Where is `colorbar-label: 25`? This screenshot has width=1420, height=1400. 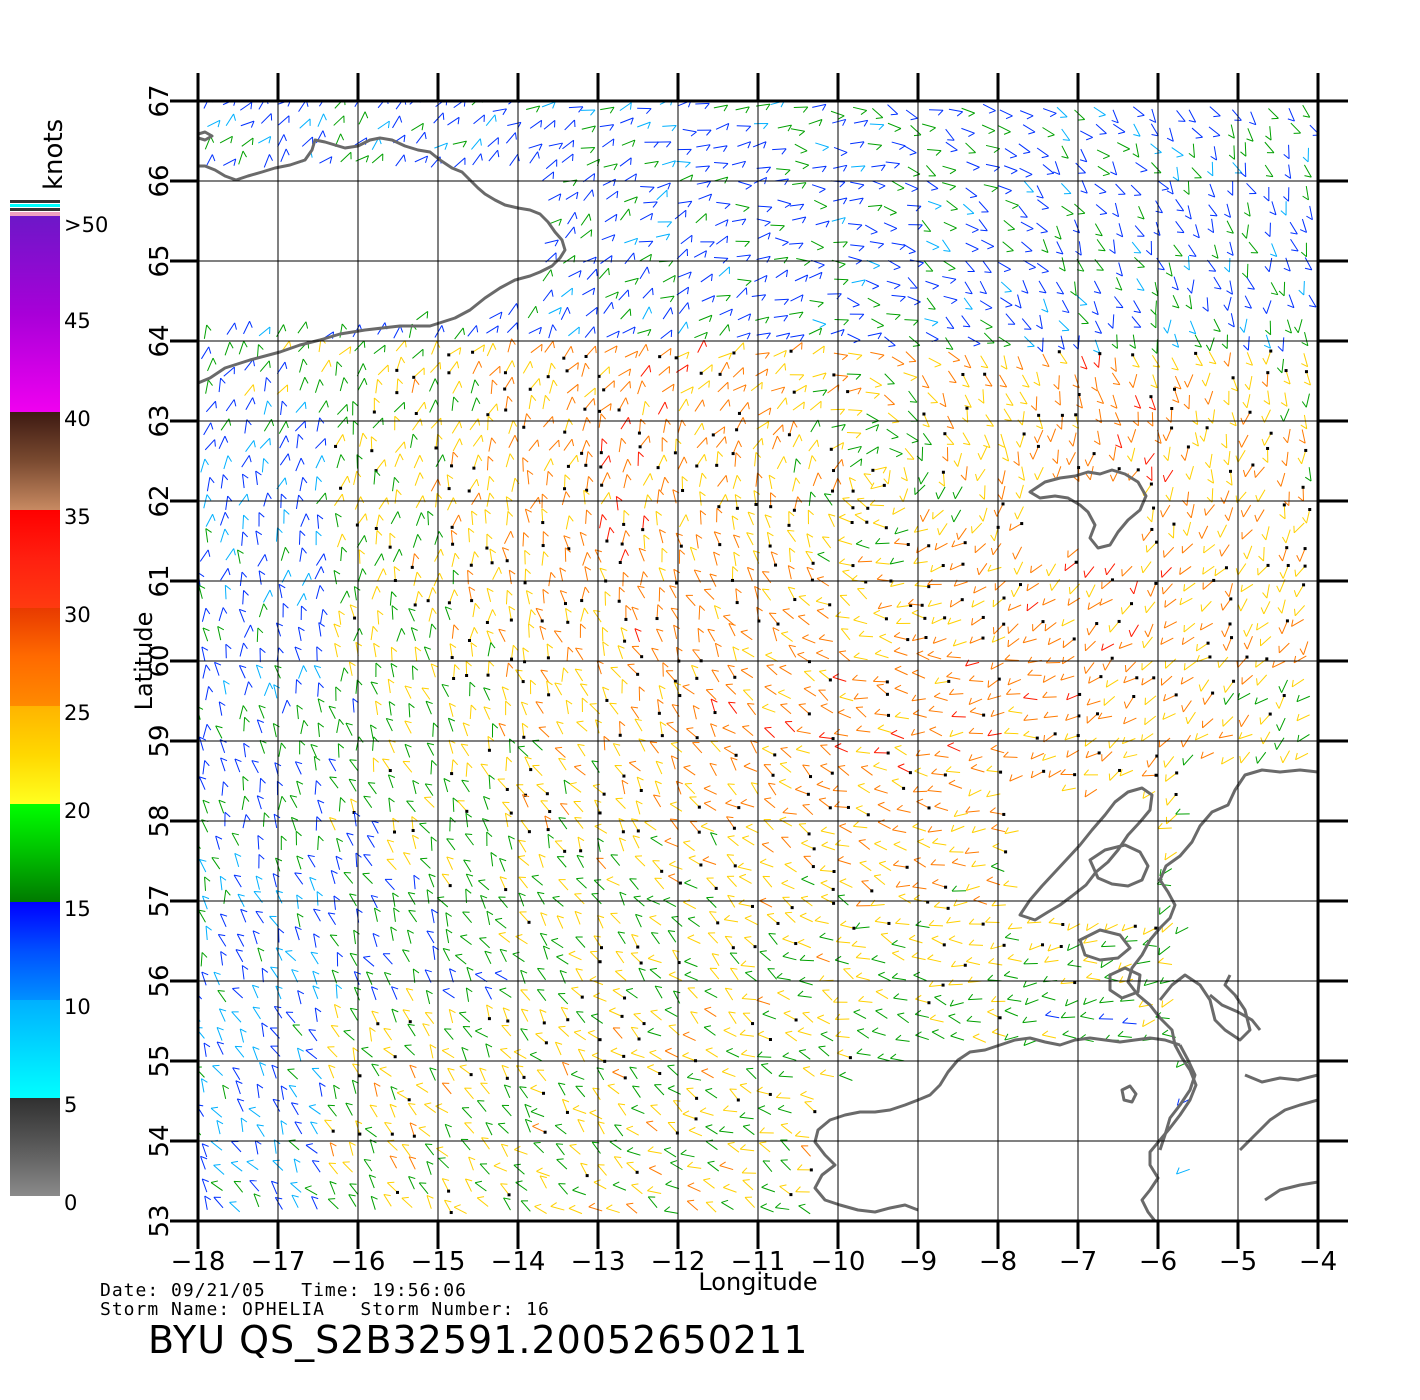
colorbar-label: 25 is located at coordinates (77, 713).